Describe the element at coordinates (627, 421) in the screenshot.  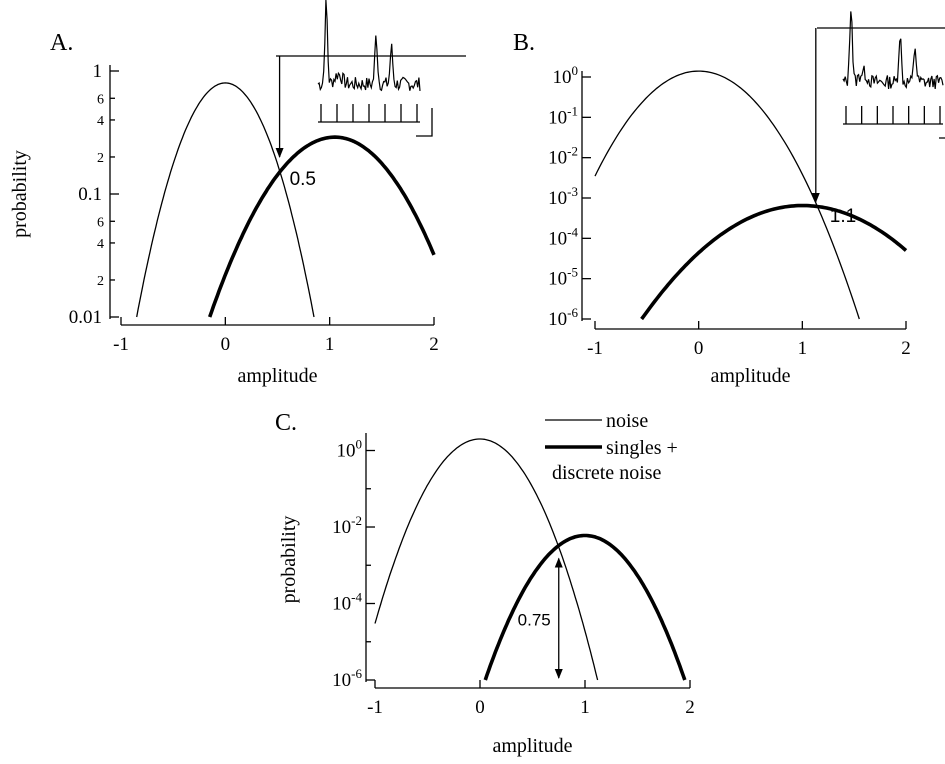
I see `legend-noise-label: noise` at that location.